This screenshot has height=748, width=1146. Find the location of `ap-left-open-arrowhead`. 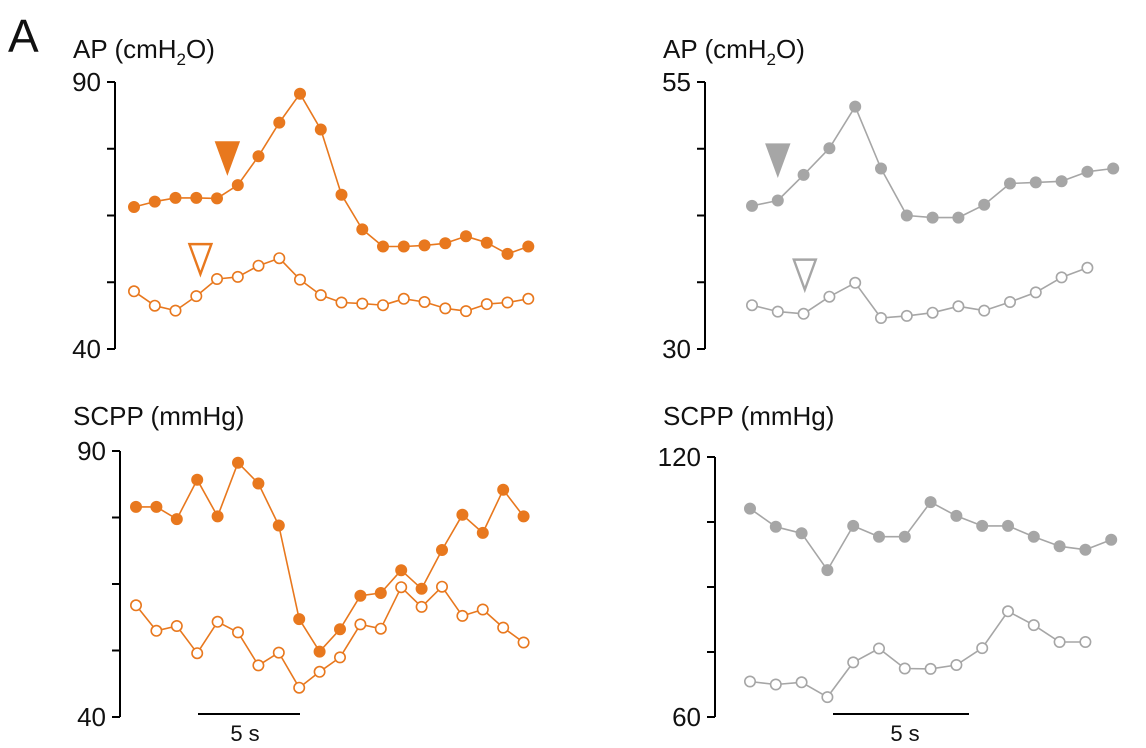

ap-left-open-arrowhead is located at coordinates (200, 260).